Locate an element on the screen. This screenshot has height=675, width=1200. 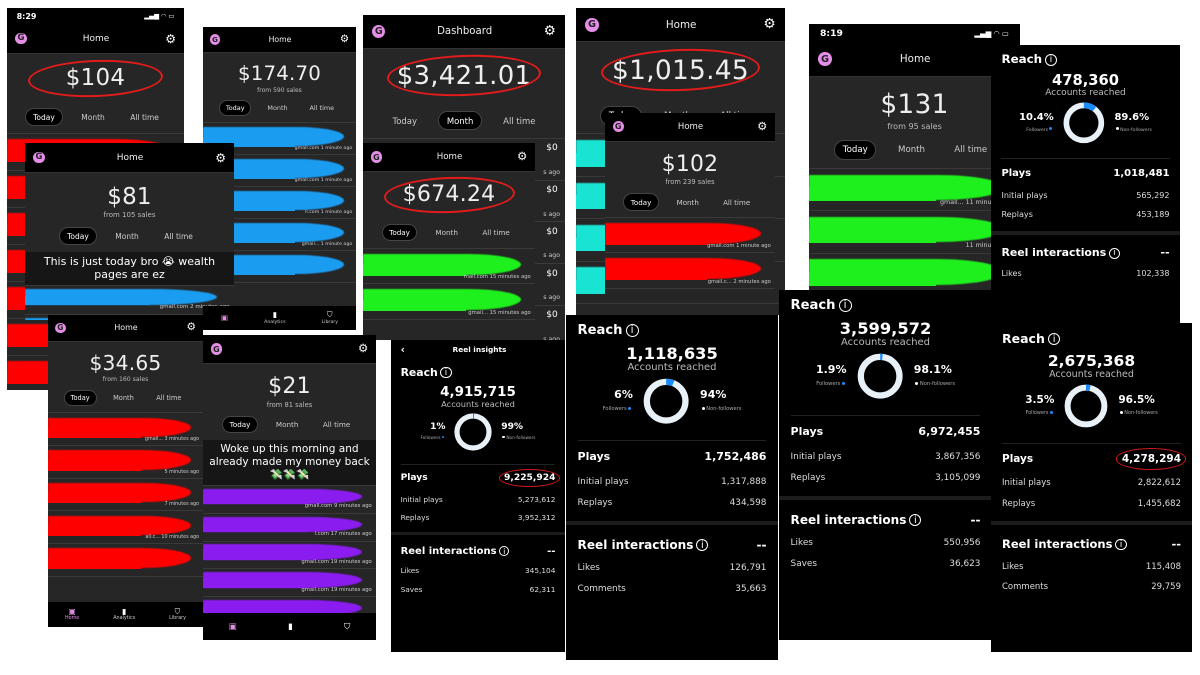
sale-amount: $0 is located at coordinates (552, 315).